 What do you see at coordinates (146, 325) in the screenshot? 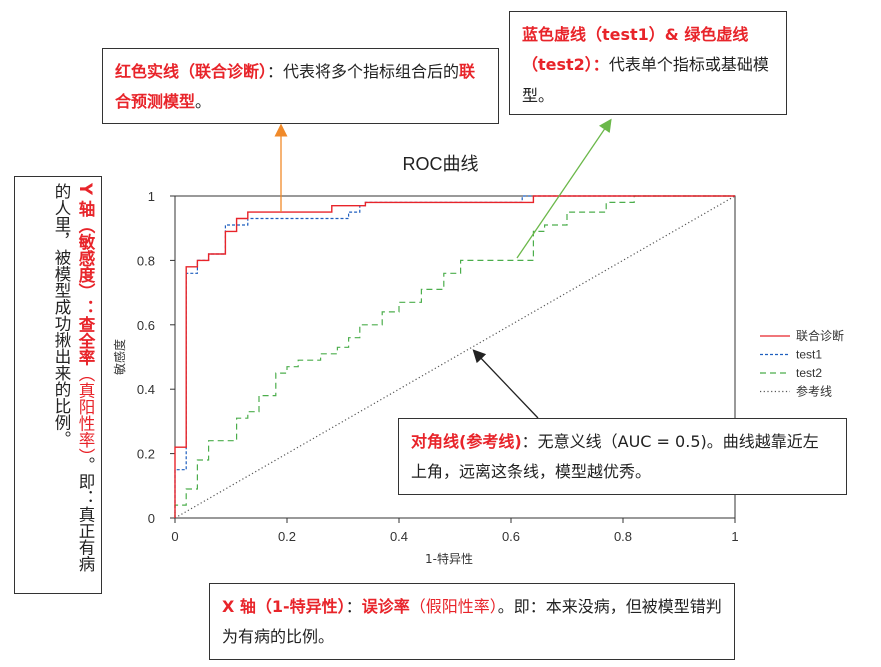
I see `y-tick-label: 0.6` at bounding box center [146, 325].